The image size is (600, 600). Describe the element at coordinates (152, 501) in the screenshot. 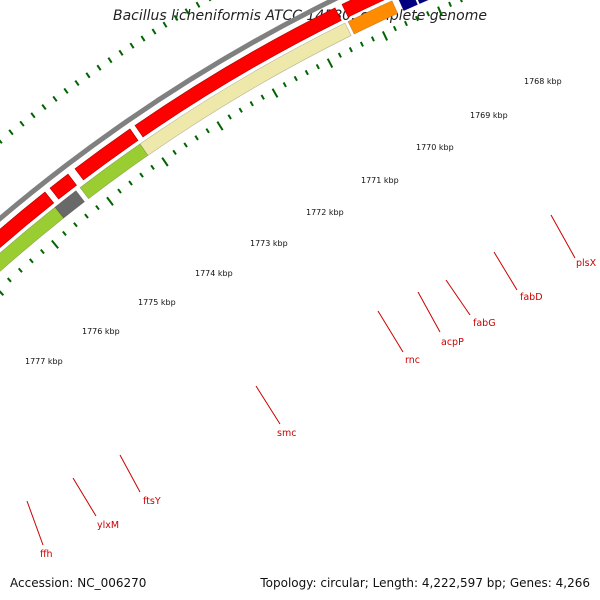

I see `gene-label-ftsY: ftsY` at that location.